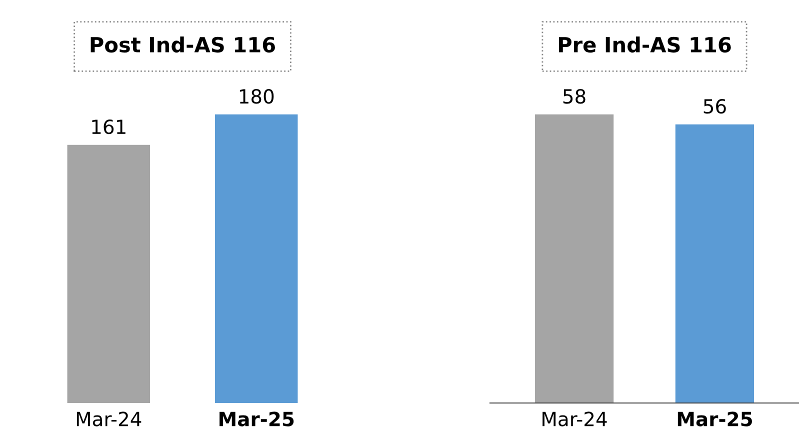 The height and width of the screenshot is (446, 799). What do you see at coordinates (182, 44) in the screenshot?
I see `chart-title: Post Ind-AS 116` at bounding box center [182, 44].